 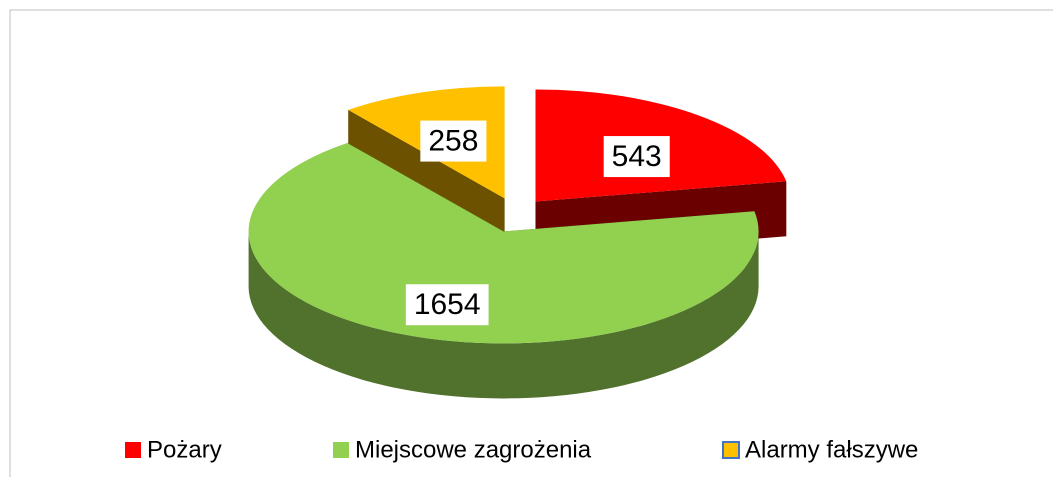 I want to click on legend-label: Miejscowe zagrożenia, so click(x=473, y=449).